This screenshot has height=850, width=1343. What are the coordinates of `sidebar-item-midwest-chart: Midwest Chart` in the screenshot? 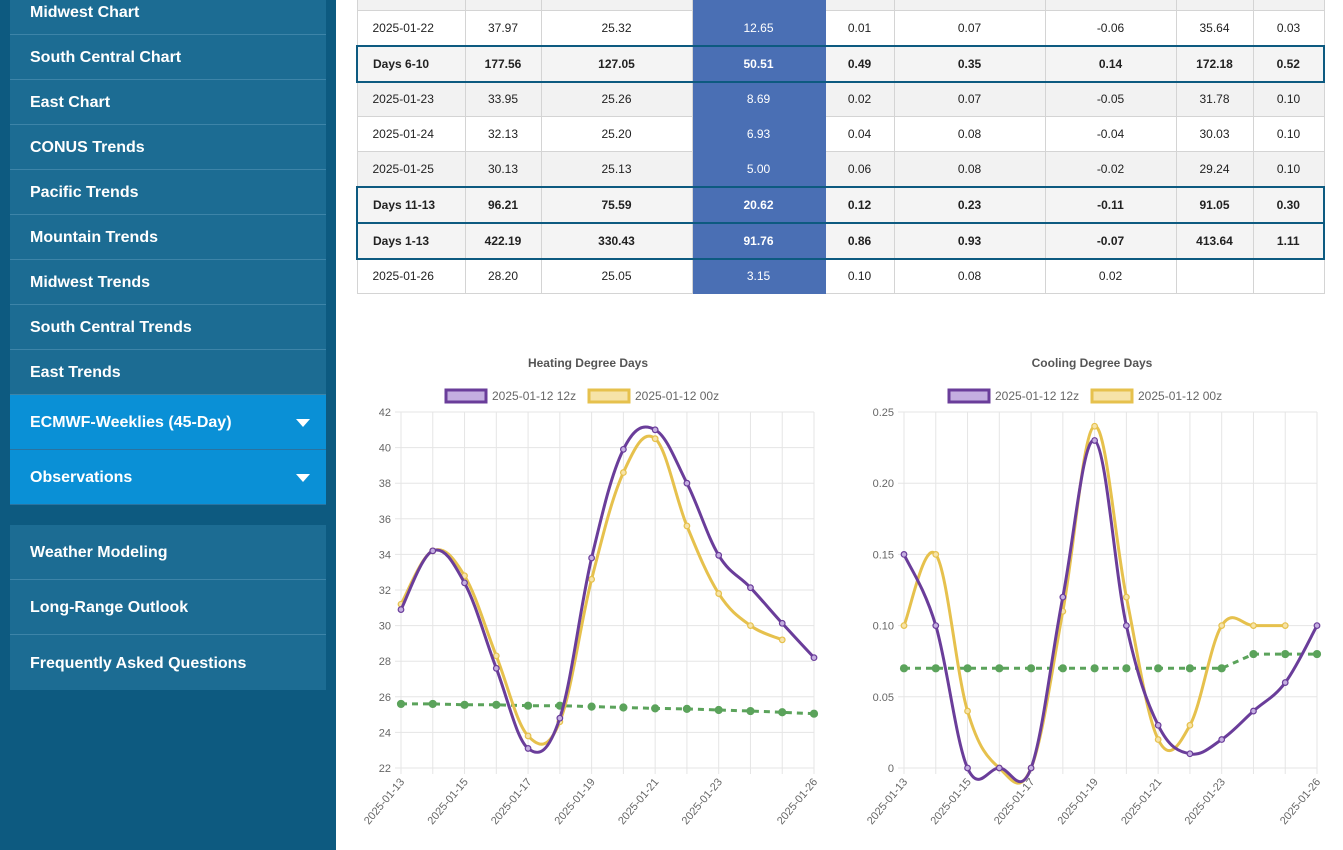 It's located at (168, 17).